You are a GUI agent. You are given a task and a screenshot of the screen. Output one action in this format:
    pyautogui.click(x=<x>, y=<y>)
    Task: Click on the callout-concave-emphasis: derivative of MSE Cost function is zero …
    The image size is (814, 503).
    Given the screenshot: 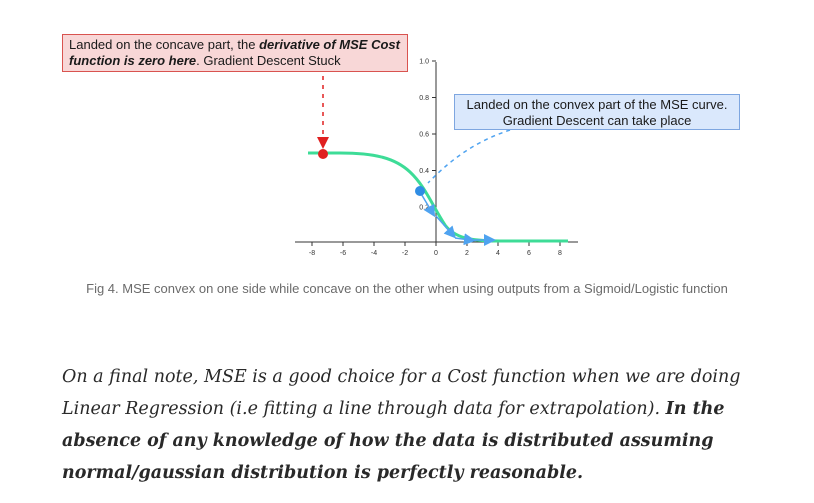 What is the action you would take?
    pyautogui.click(x=234, y=52)
    